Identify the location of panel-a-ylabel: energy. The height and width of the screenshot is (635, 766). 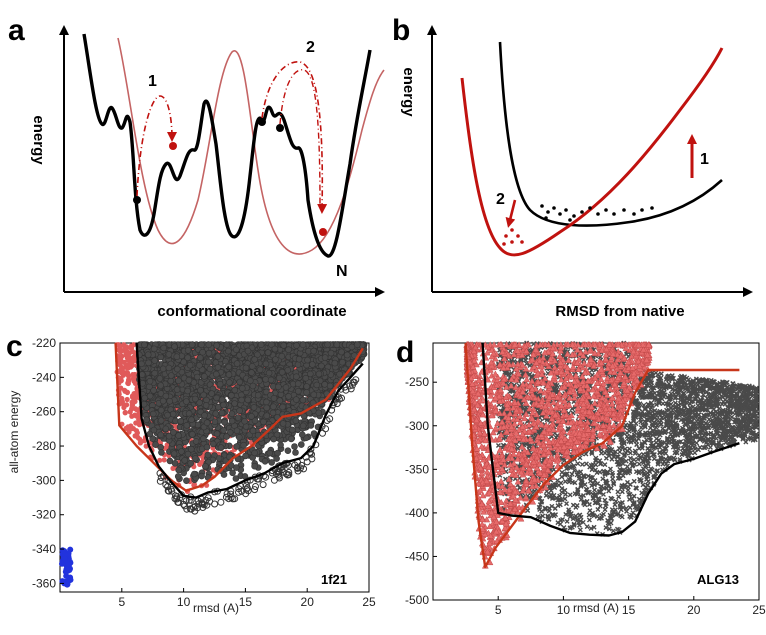
(38, 140).